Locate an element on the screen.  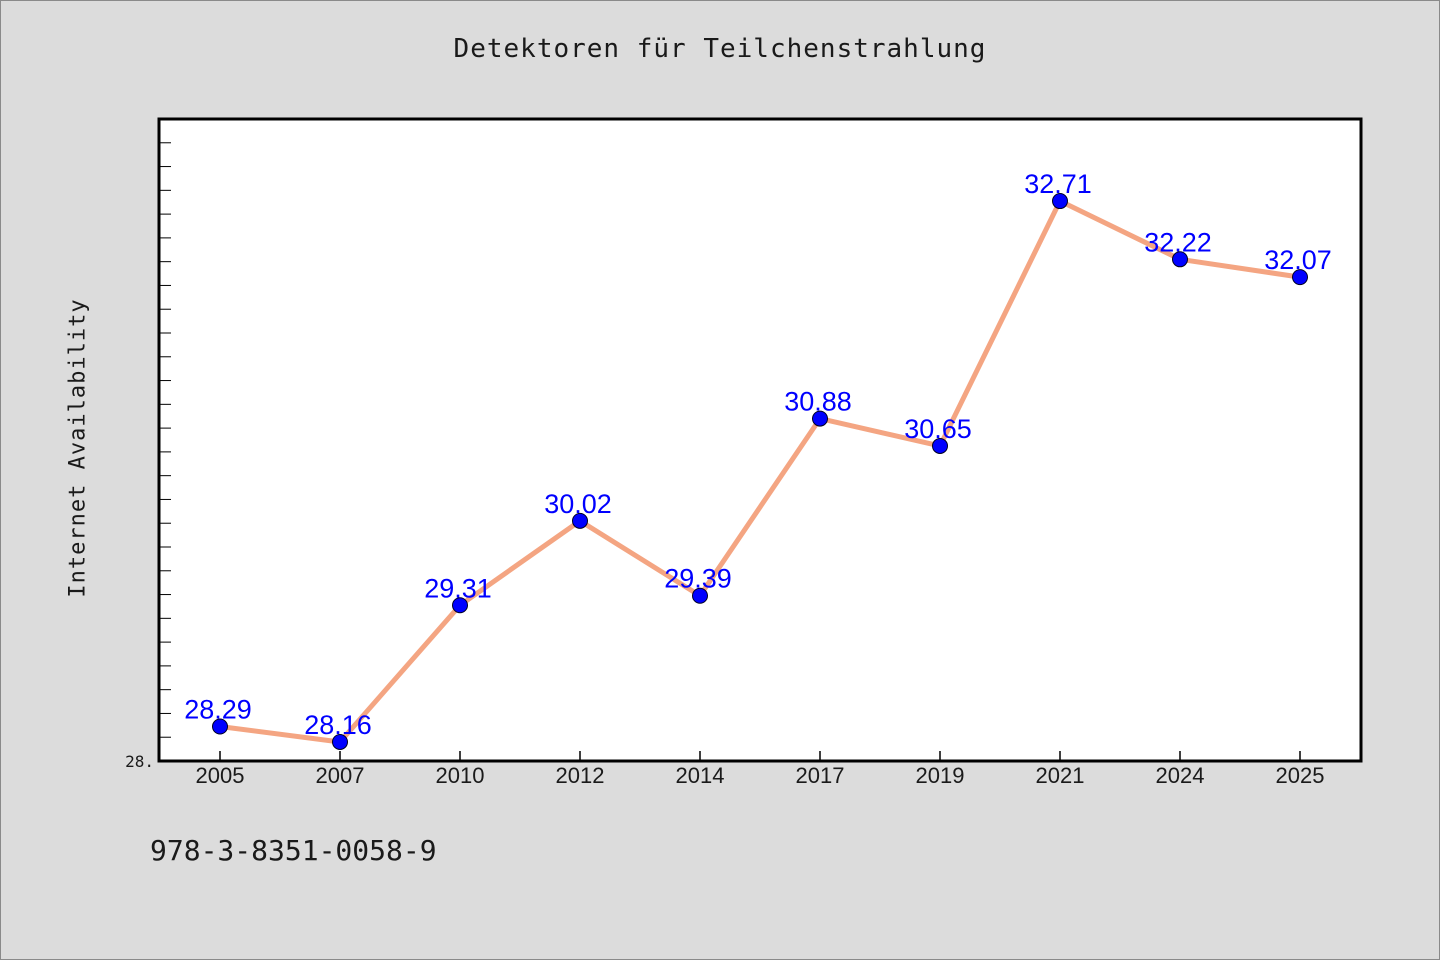
x-tick-label: 2025 is located at coordinates (1300, 775).